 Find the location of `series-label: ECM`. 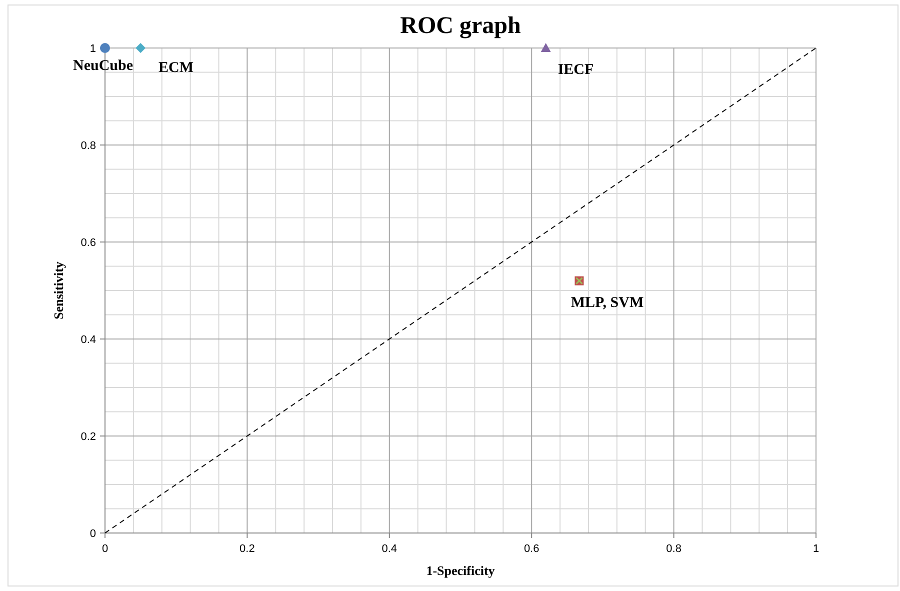

series-label: ECM is located at coordinates (176, 68).